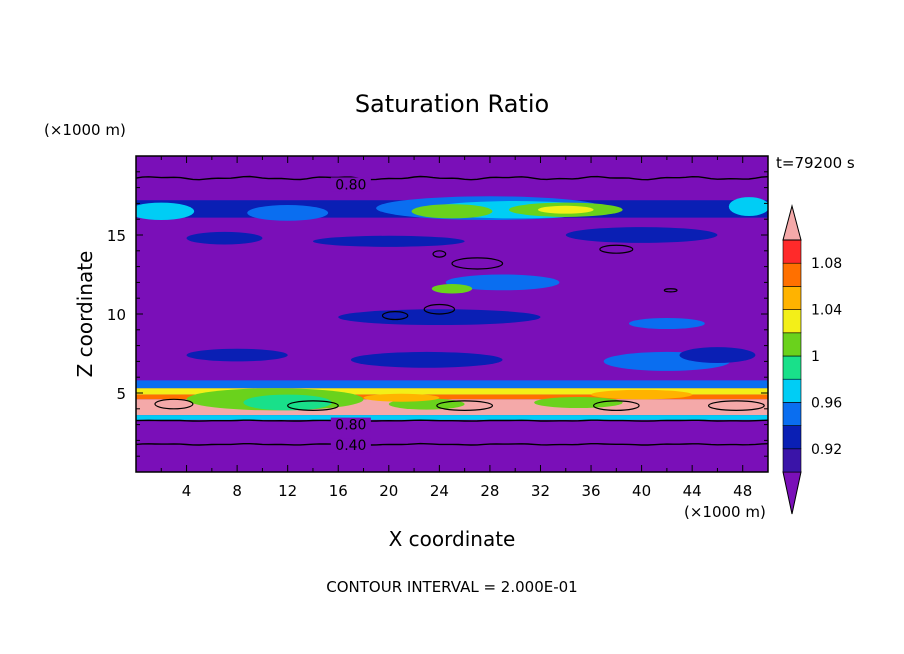 The height and width of the screenshot is (654, 904). What do you see at coordinates (590, 491) in the screenshot?
I see `x-tick-label: 36` at bounding box center [590, 491].